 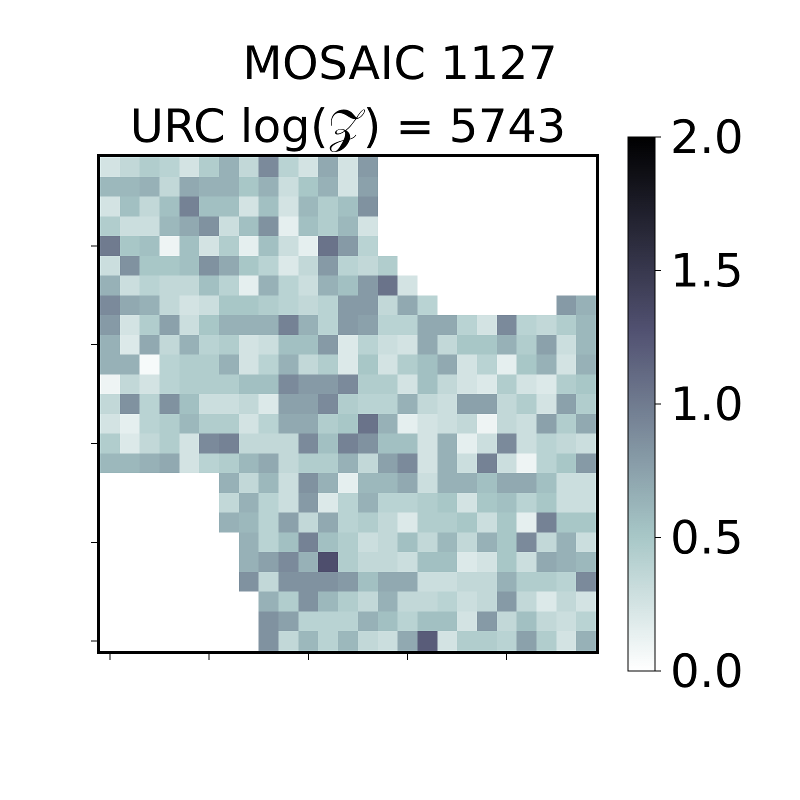 What do you see at coordinates (707, 137) in the screenshot?
I see `color-bar-label: 2.0` at bounding box center [707, 137].